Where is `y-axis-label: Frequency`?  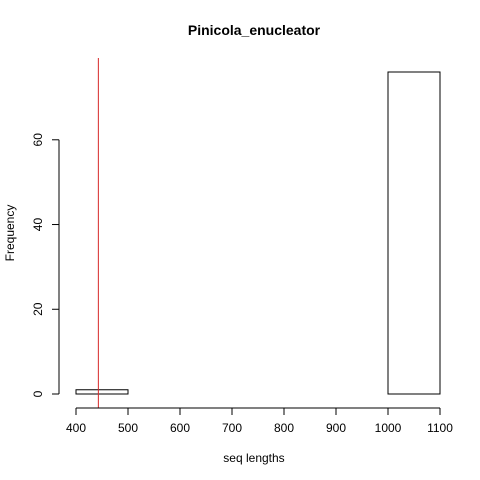 y-axis-label: Frequency is located at coordinates (10, 233).